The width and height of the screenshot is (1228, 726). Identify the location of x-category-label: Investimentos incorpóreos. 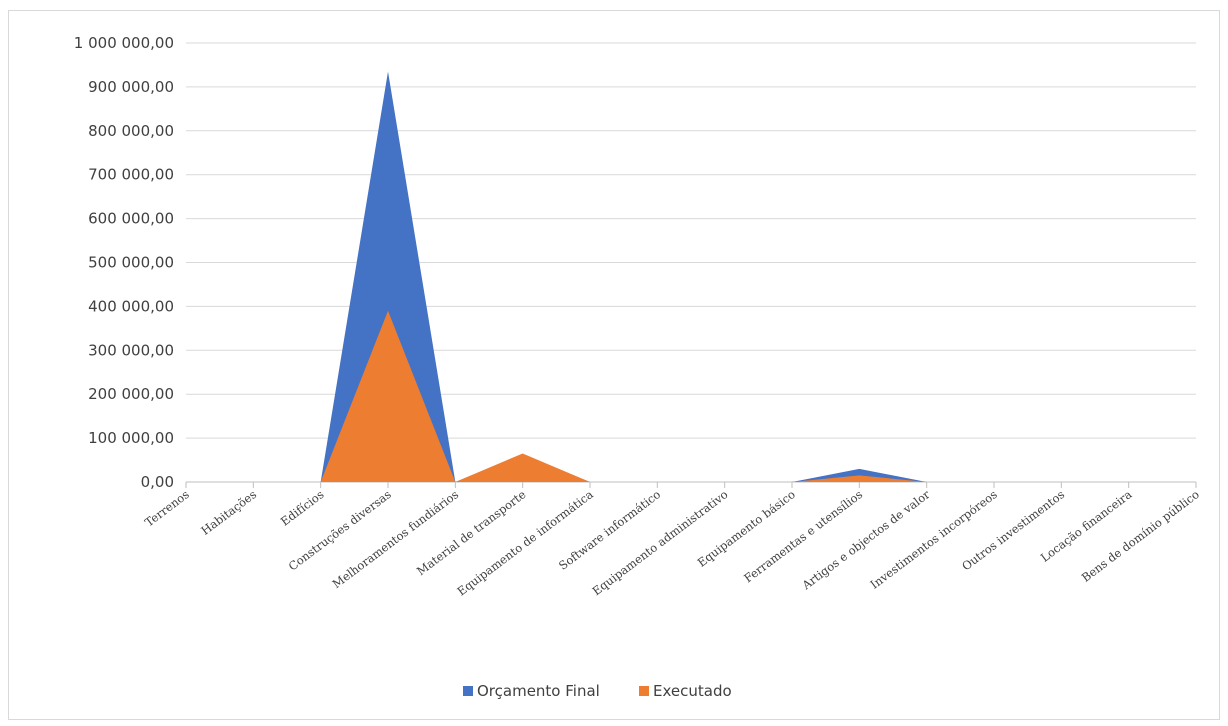
(934, 539).